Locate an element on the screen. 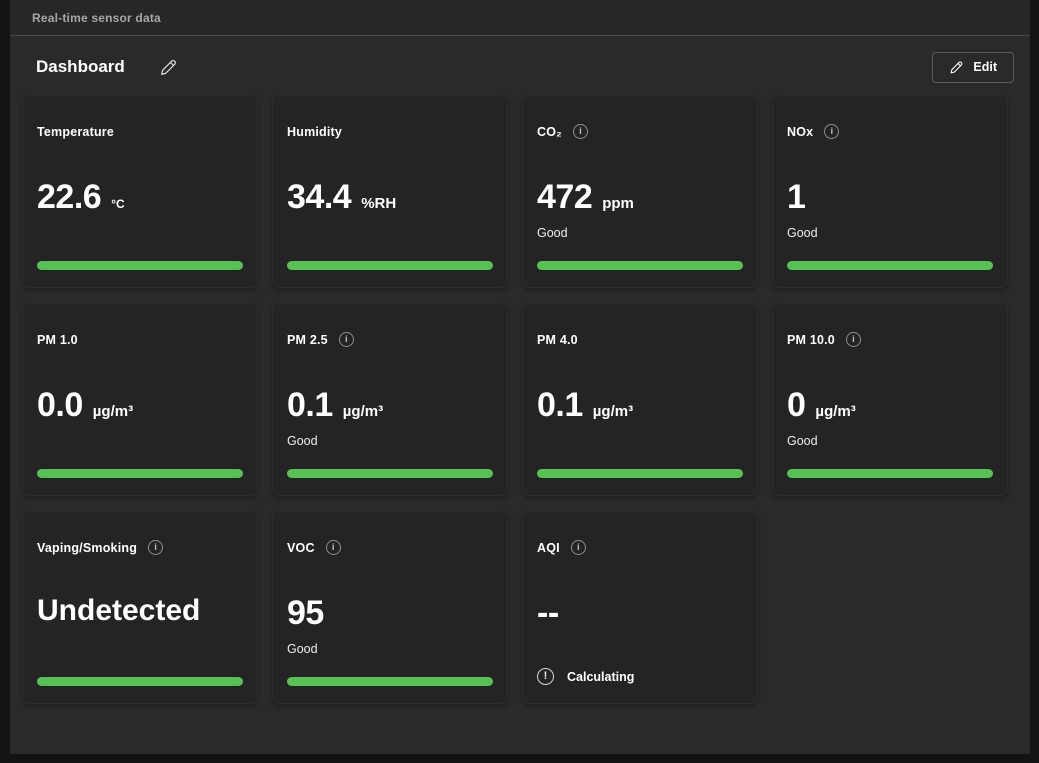  card-title: PM 1.0 is located at coordinates (57, 339).